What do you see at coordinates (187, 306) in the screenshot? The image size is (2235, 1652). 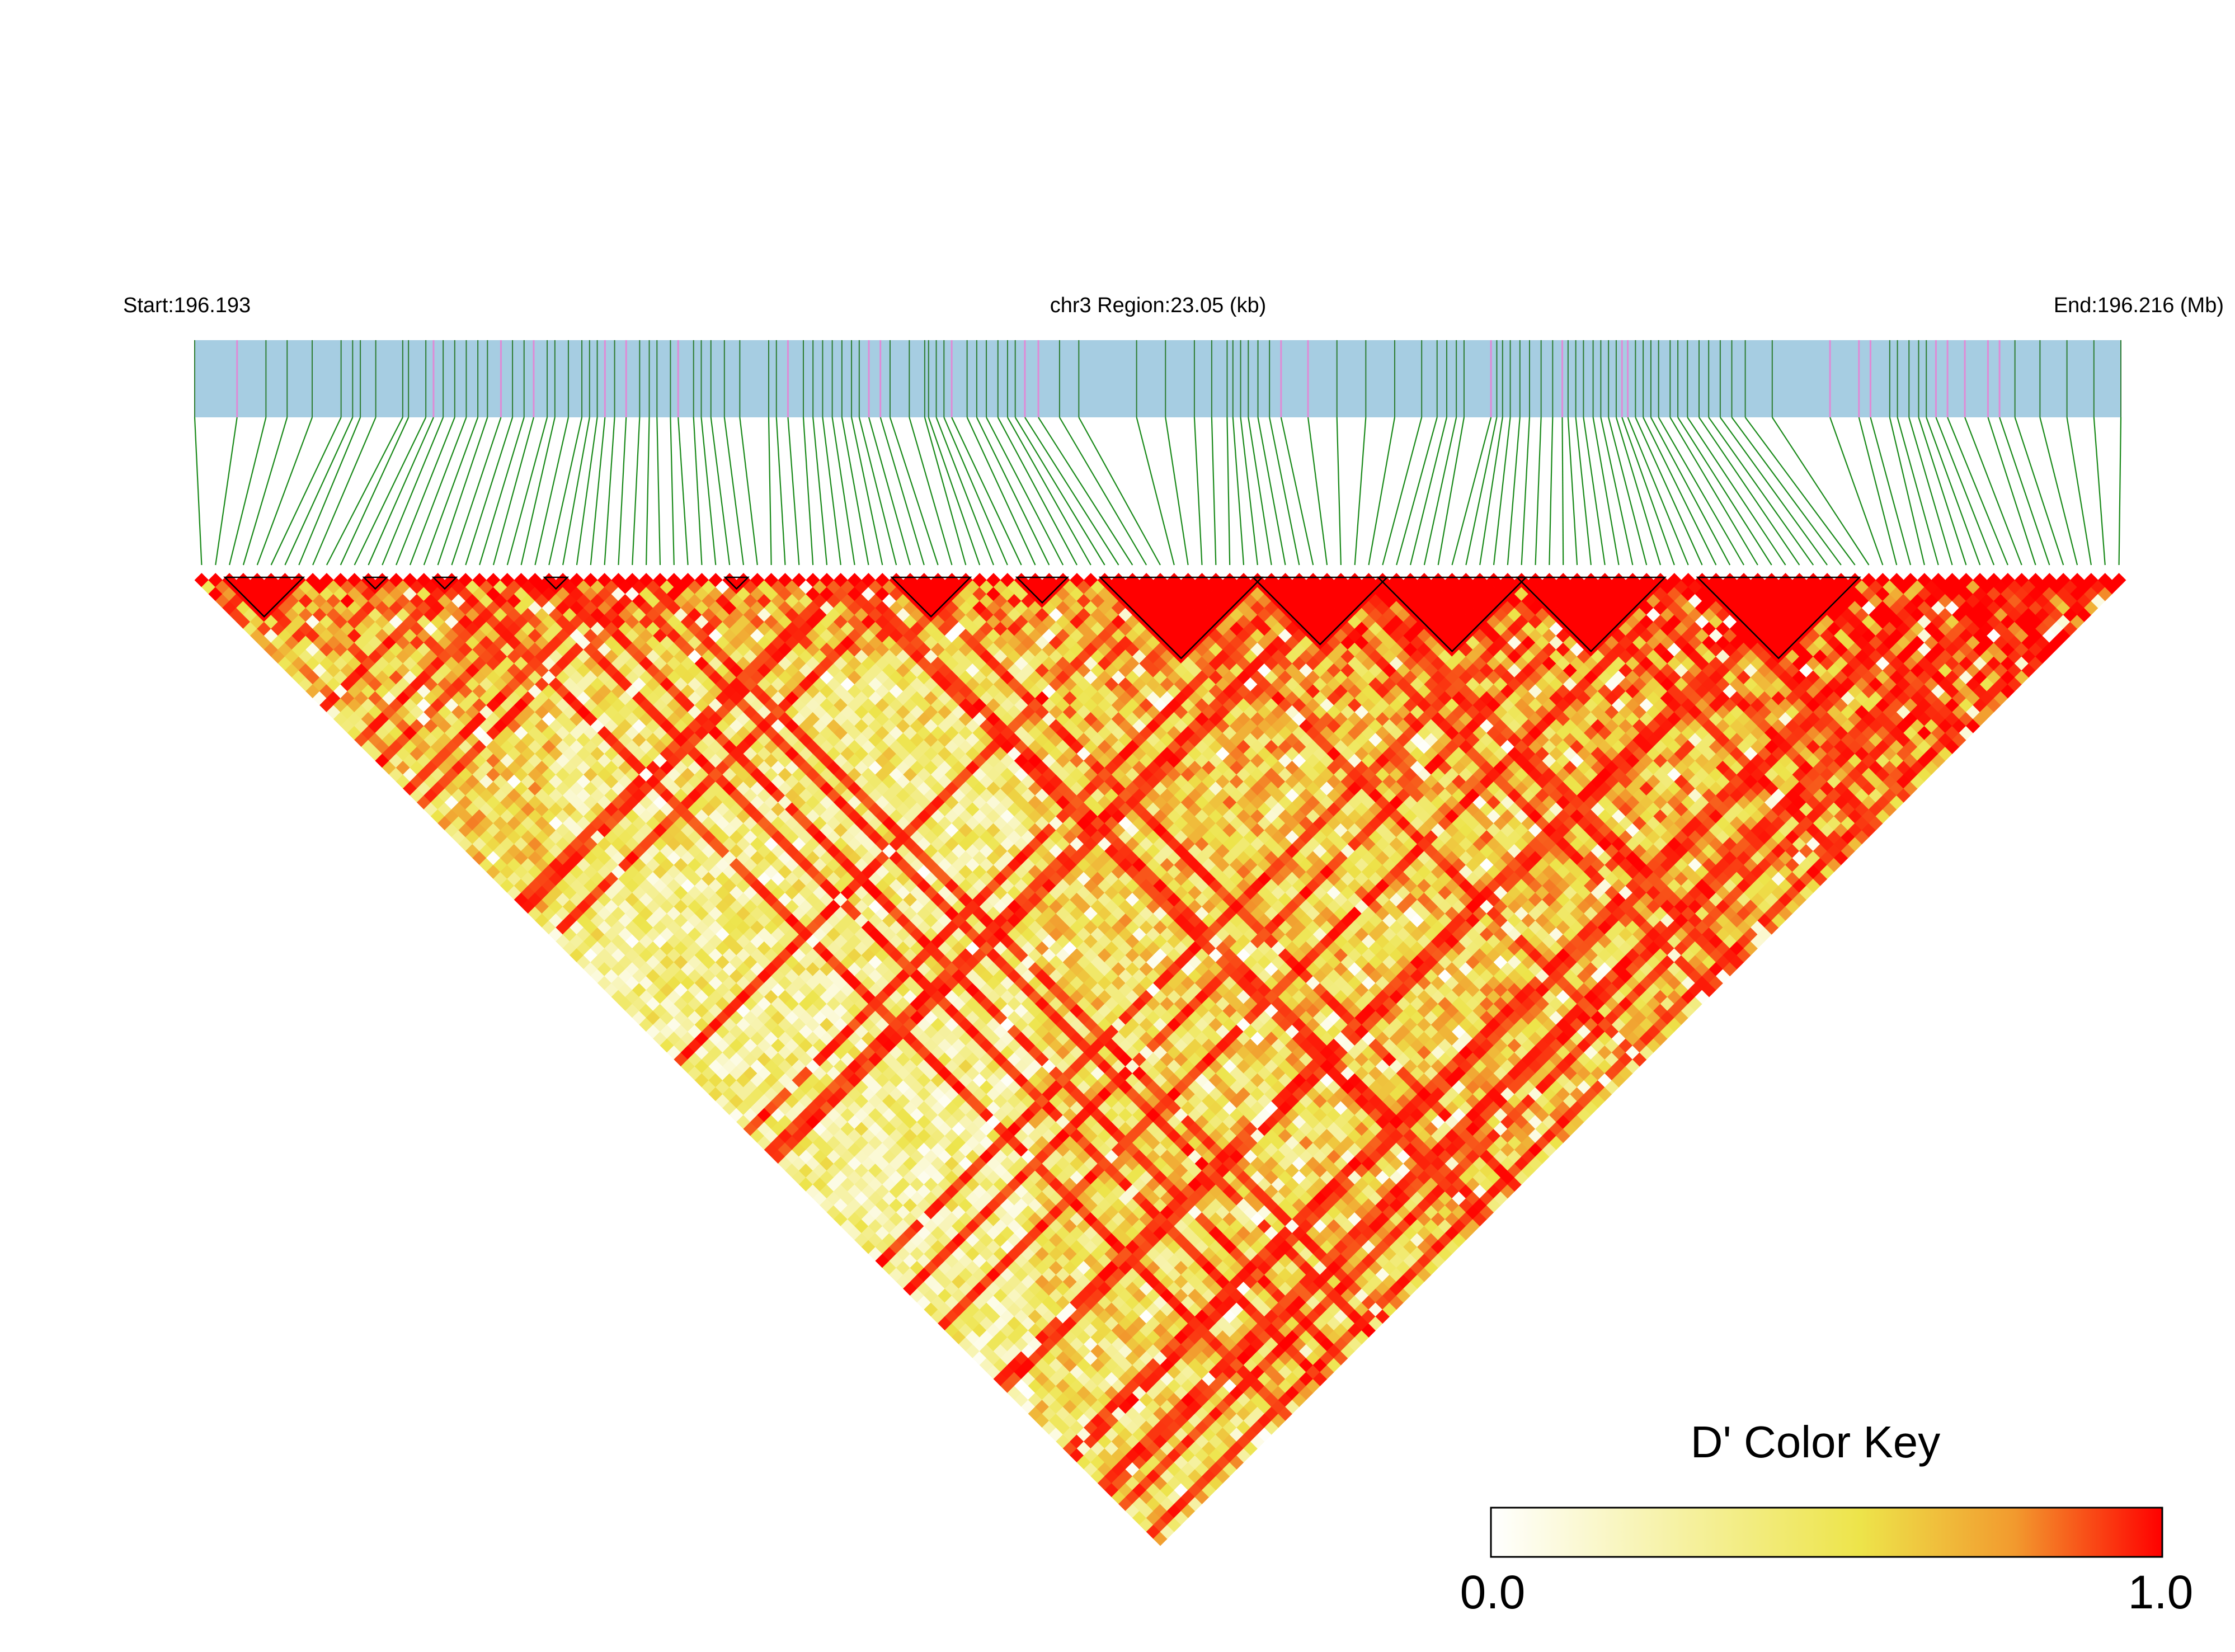 I see `region-start-label: Start:196.193` at bounding box center [187, 306].